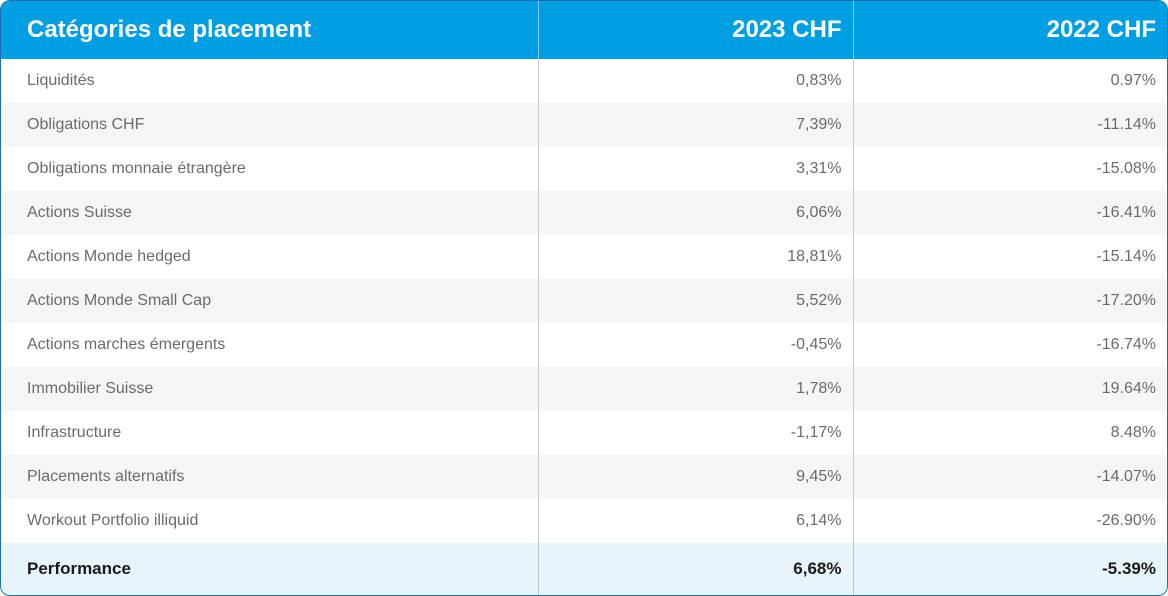 The height and width of the screenshot is (596, 1168). What do you see at coordinates (1010, 345) in the screenshot?
I see `row-value-2022: -16.74%` at bounding box center [1010, 345].